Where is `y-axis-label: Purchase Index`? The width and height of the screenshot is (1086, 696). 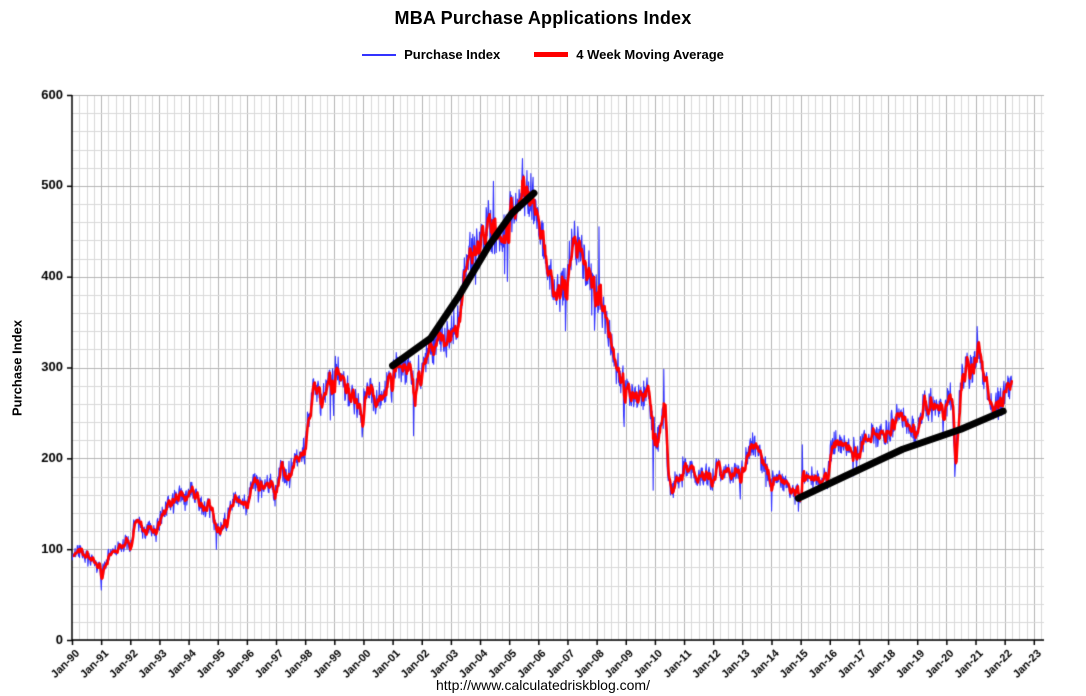 y-axis-label: Purchase Index is located at coordinates (17, 368).